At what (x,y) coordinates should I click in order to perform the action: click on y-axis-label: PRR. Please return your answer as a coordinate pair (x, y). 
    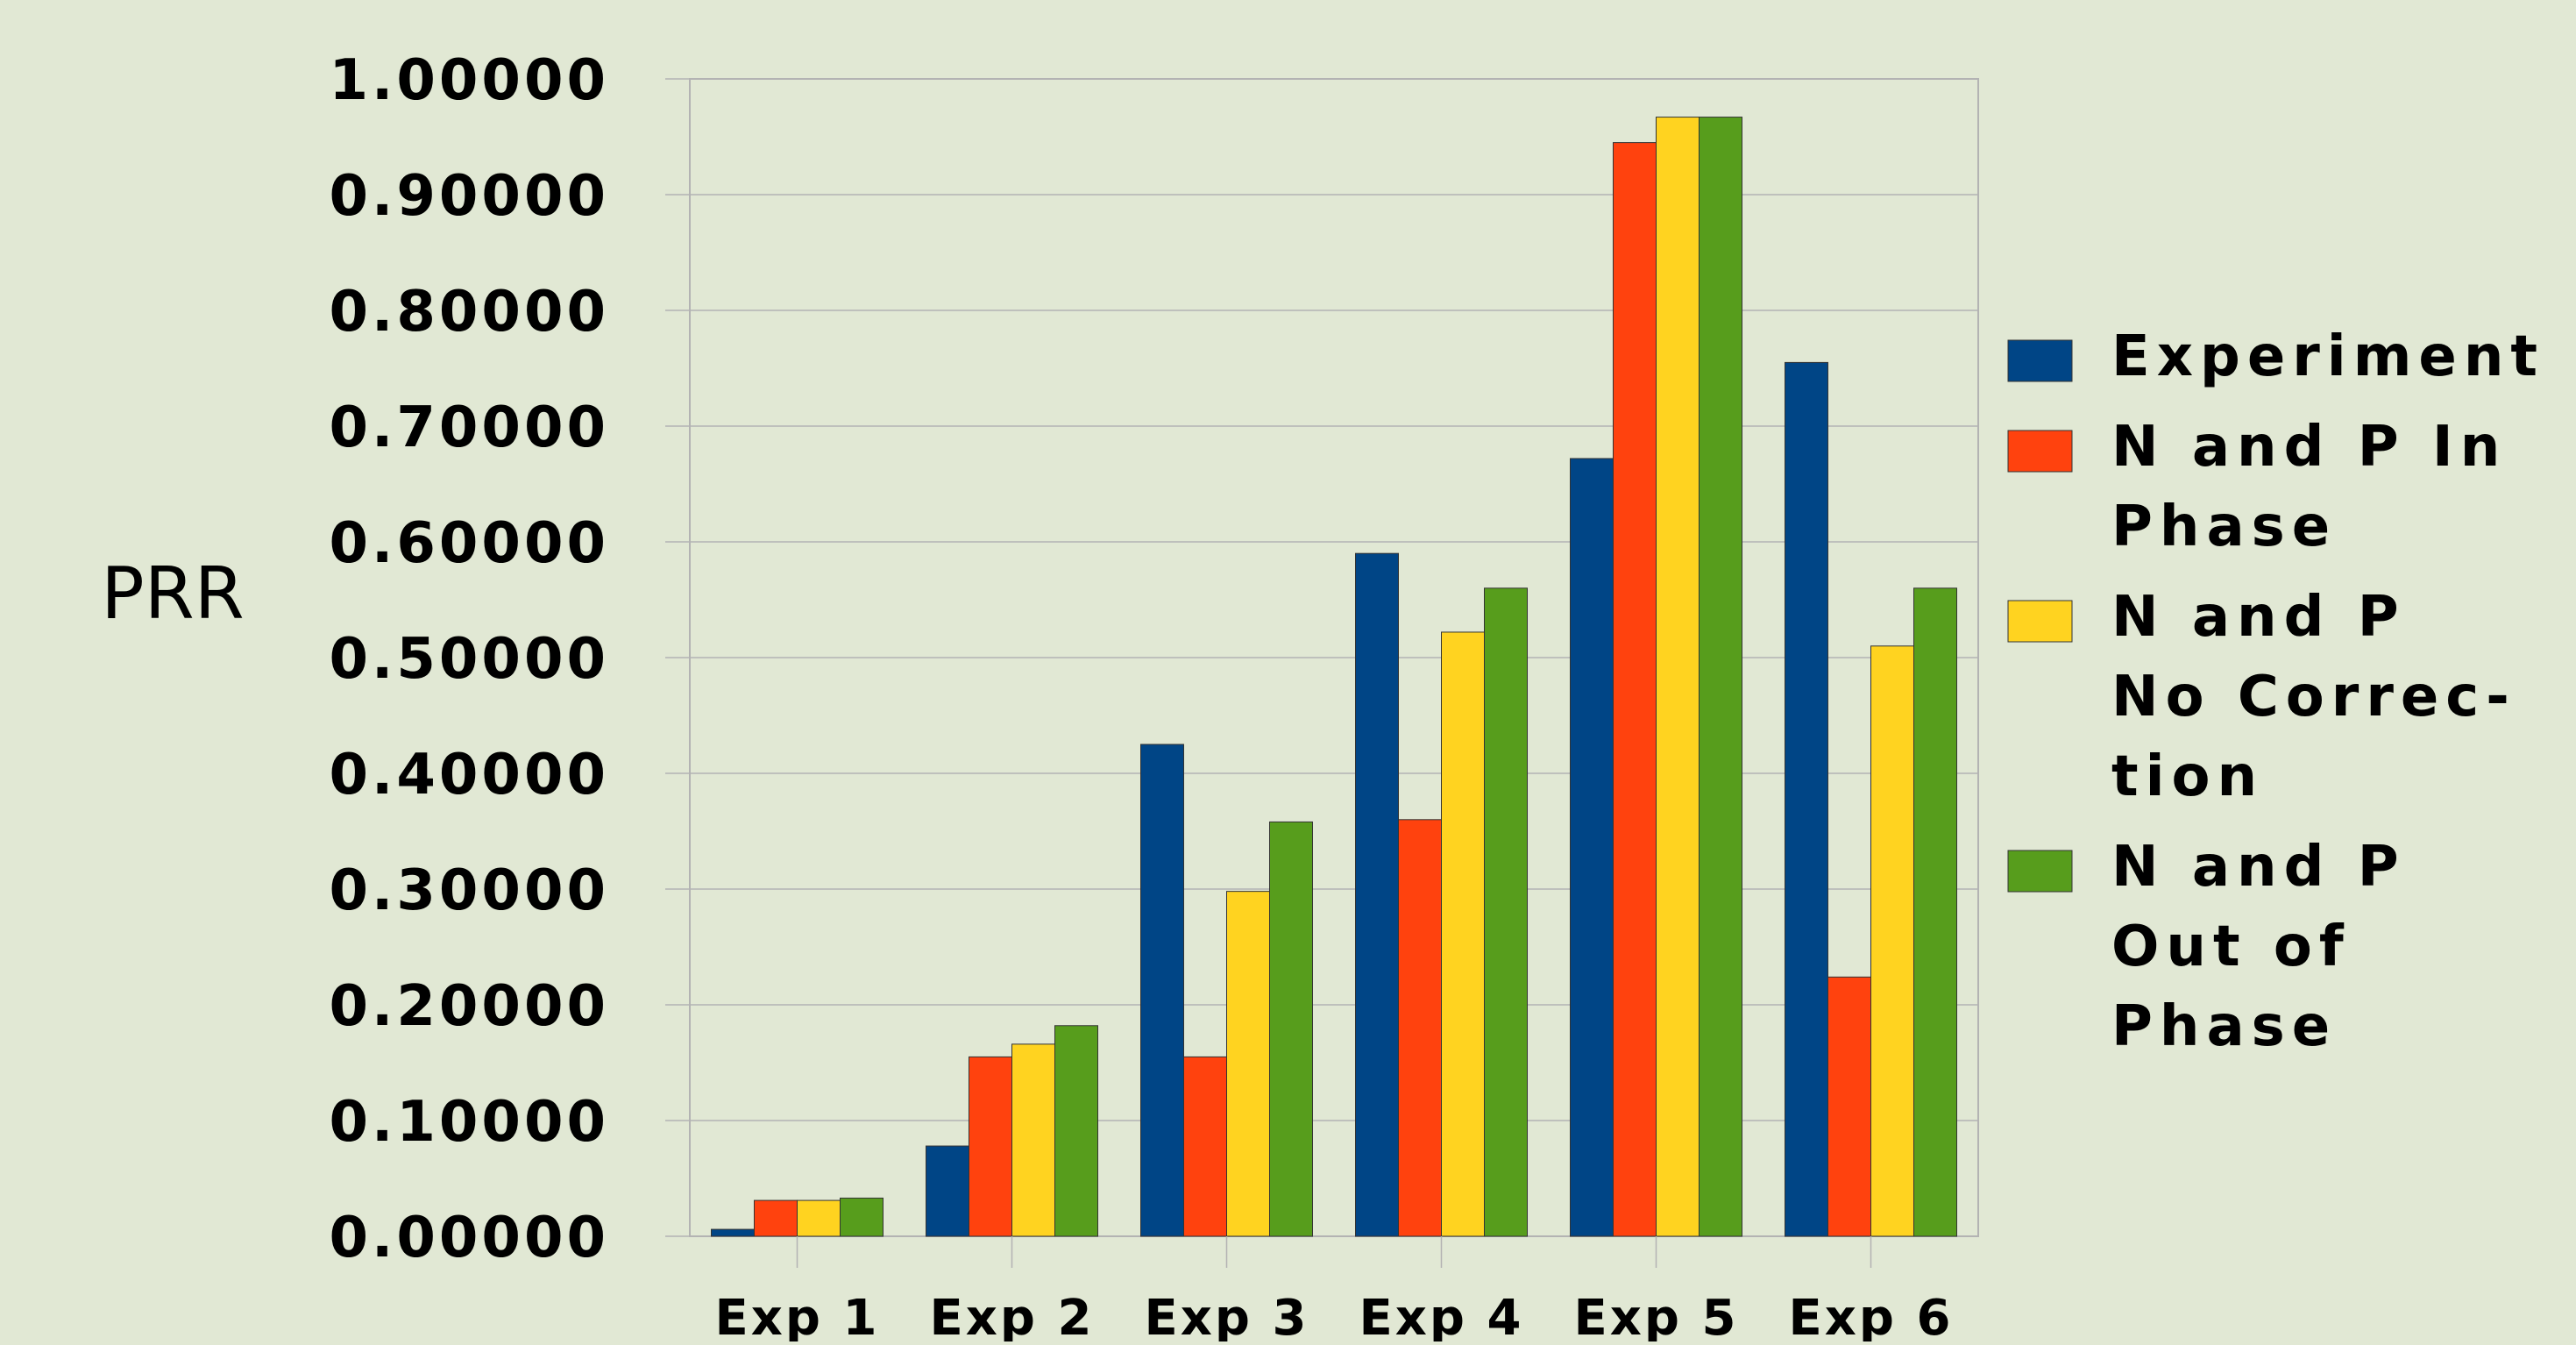
    Looking at the image, I should click on (172, 594).